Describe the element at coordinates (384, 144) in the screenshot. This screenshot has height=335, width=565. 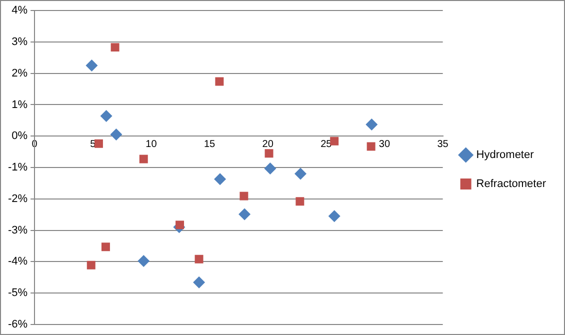
I see `x-tick-label: 30` at that location.